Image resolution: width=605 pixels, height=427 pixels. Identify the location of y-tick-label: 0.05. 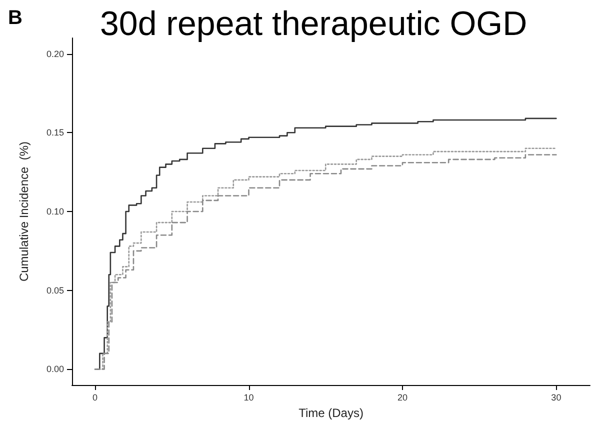
(55, 290).